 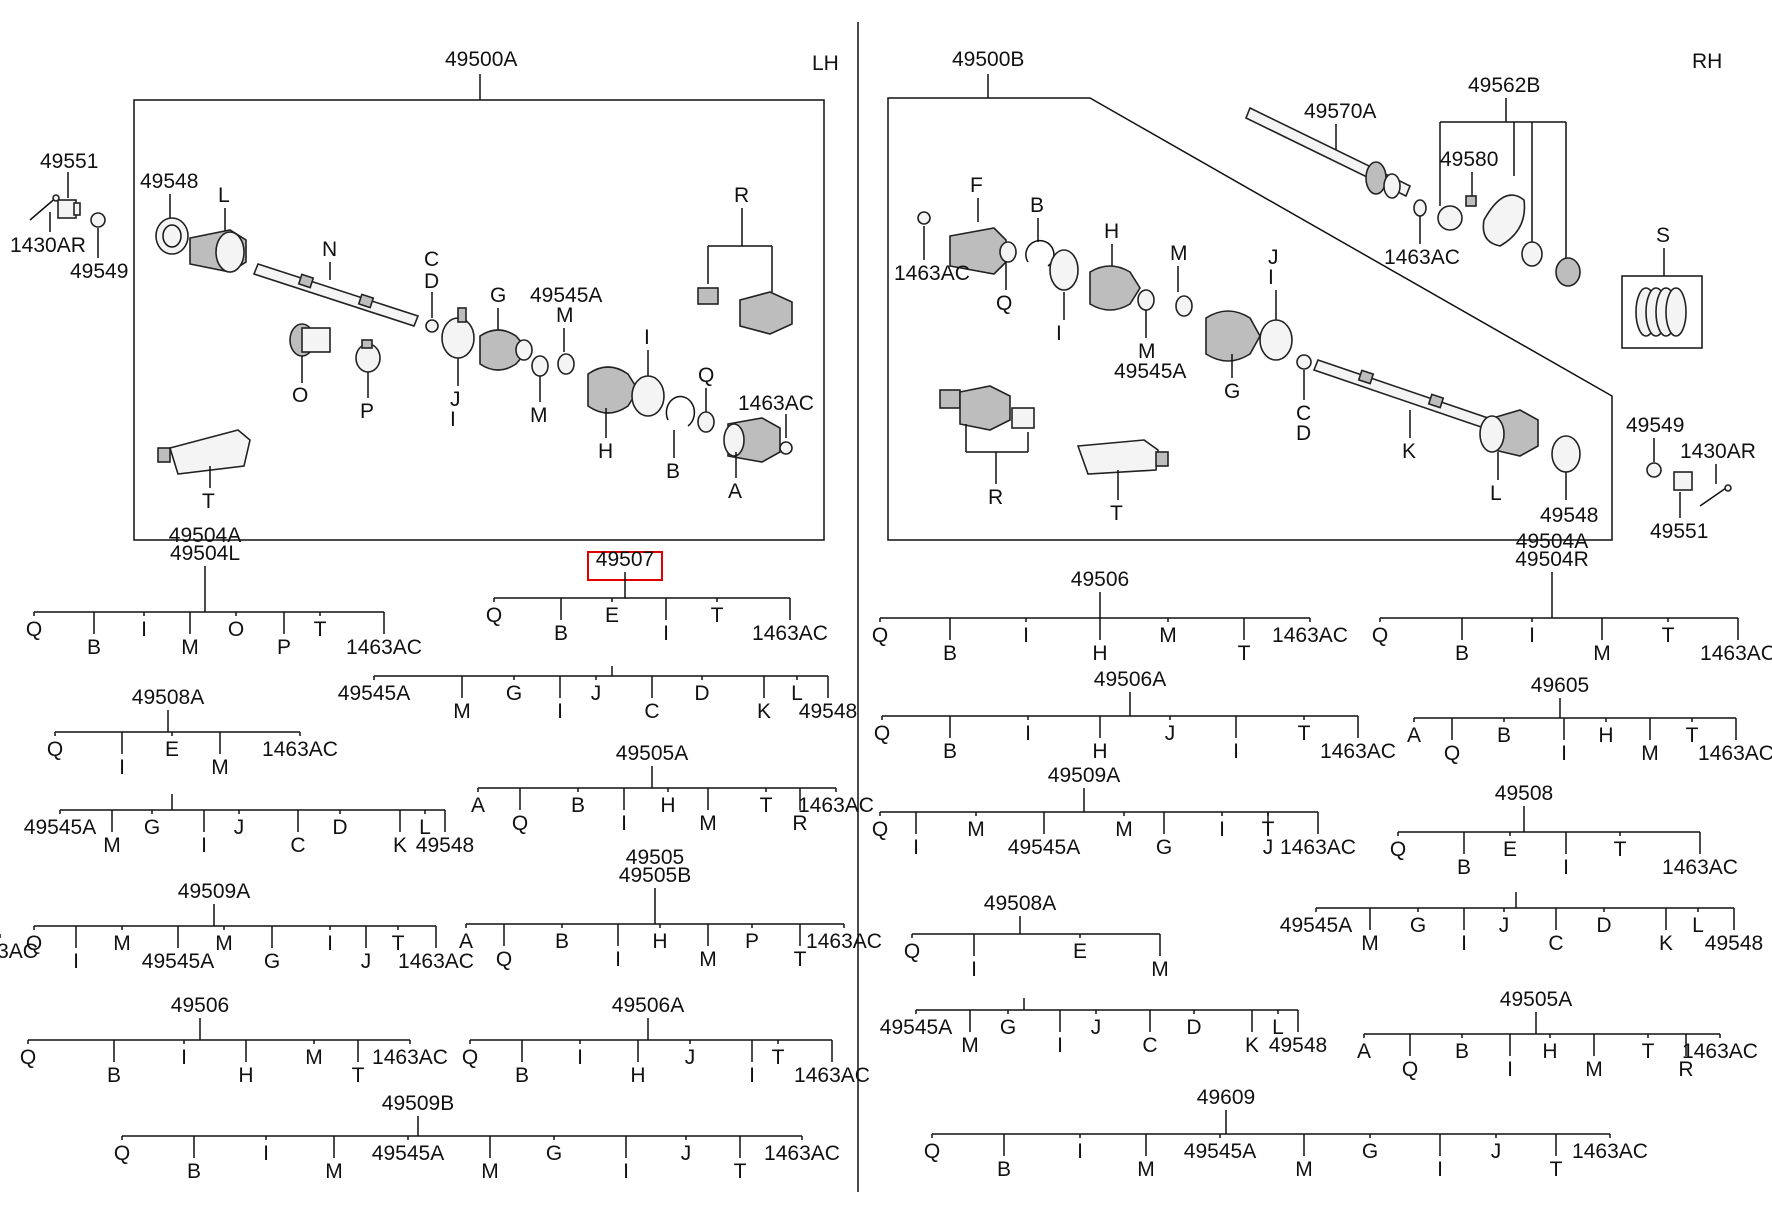 What do you see at coordinates (1496, 493) in the screenshot?
I see `right-callout-L: L` at bounding box center [1496, 493].